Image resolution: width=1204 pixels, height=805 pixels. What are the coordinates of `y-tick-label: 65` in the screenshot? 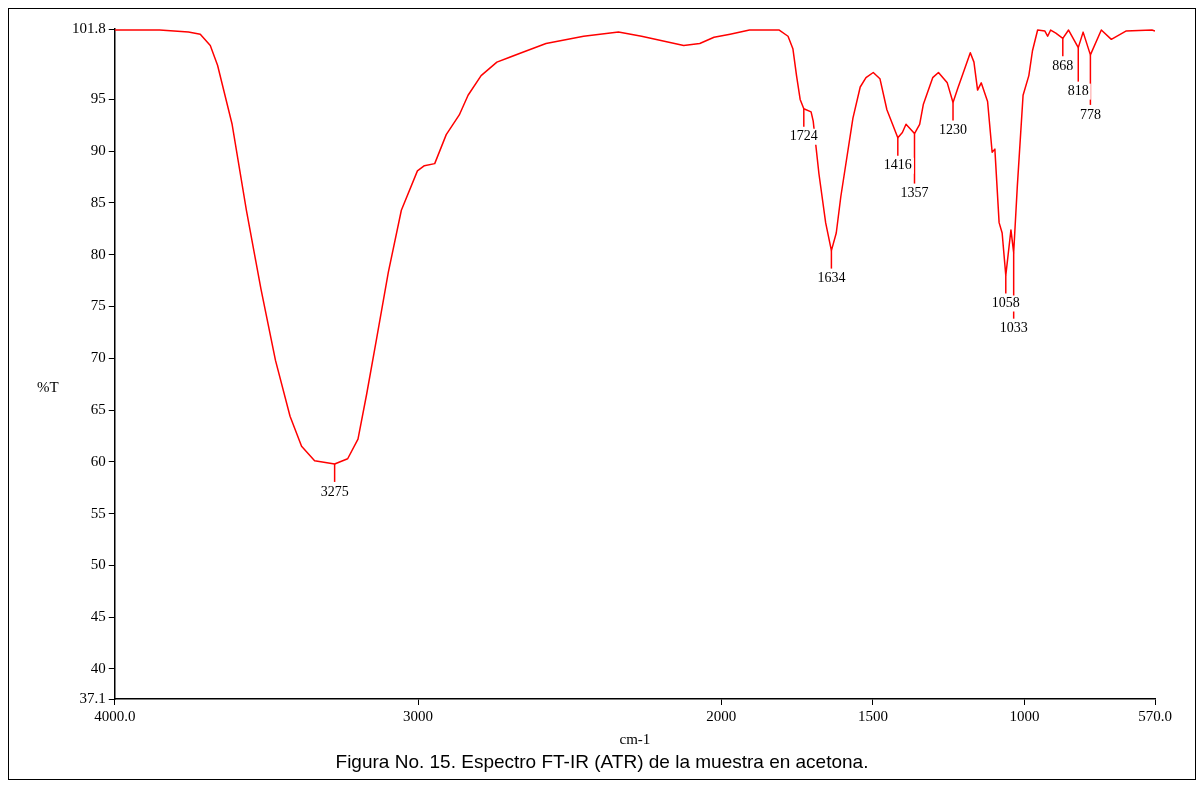 It's located at (98, 409).